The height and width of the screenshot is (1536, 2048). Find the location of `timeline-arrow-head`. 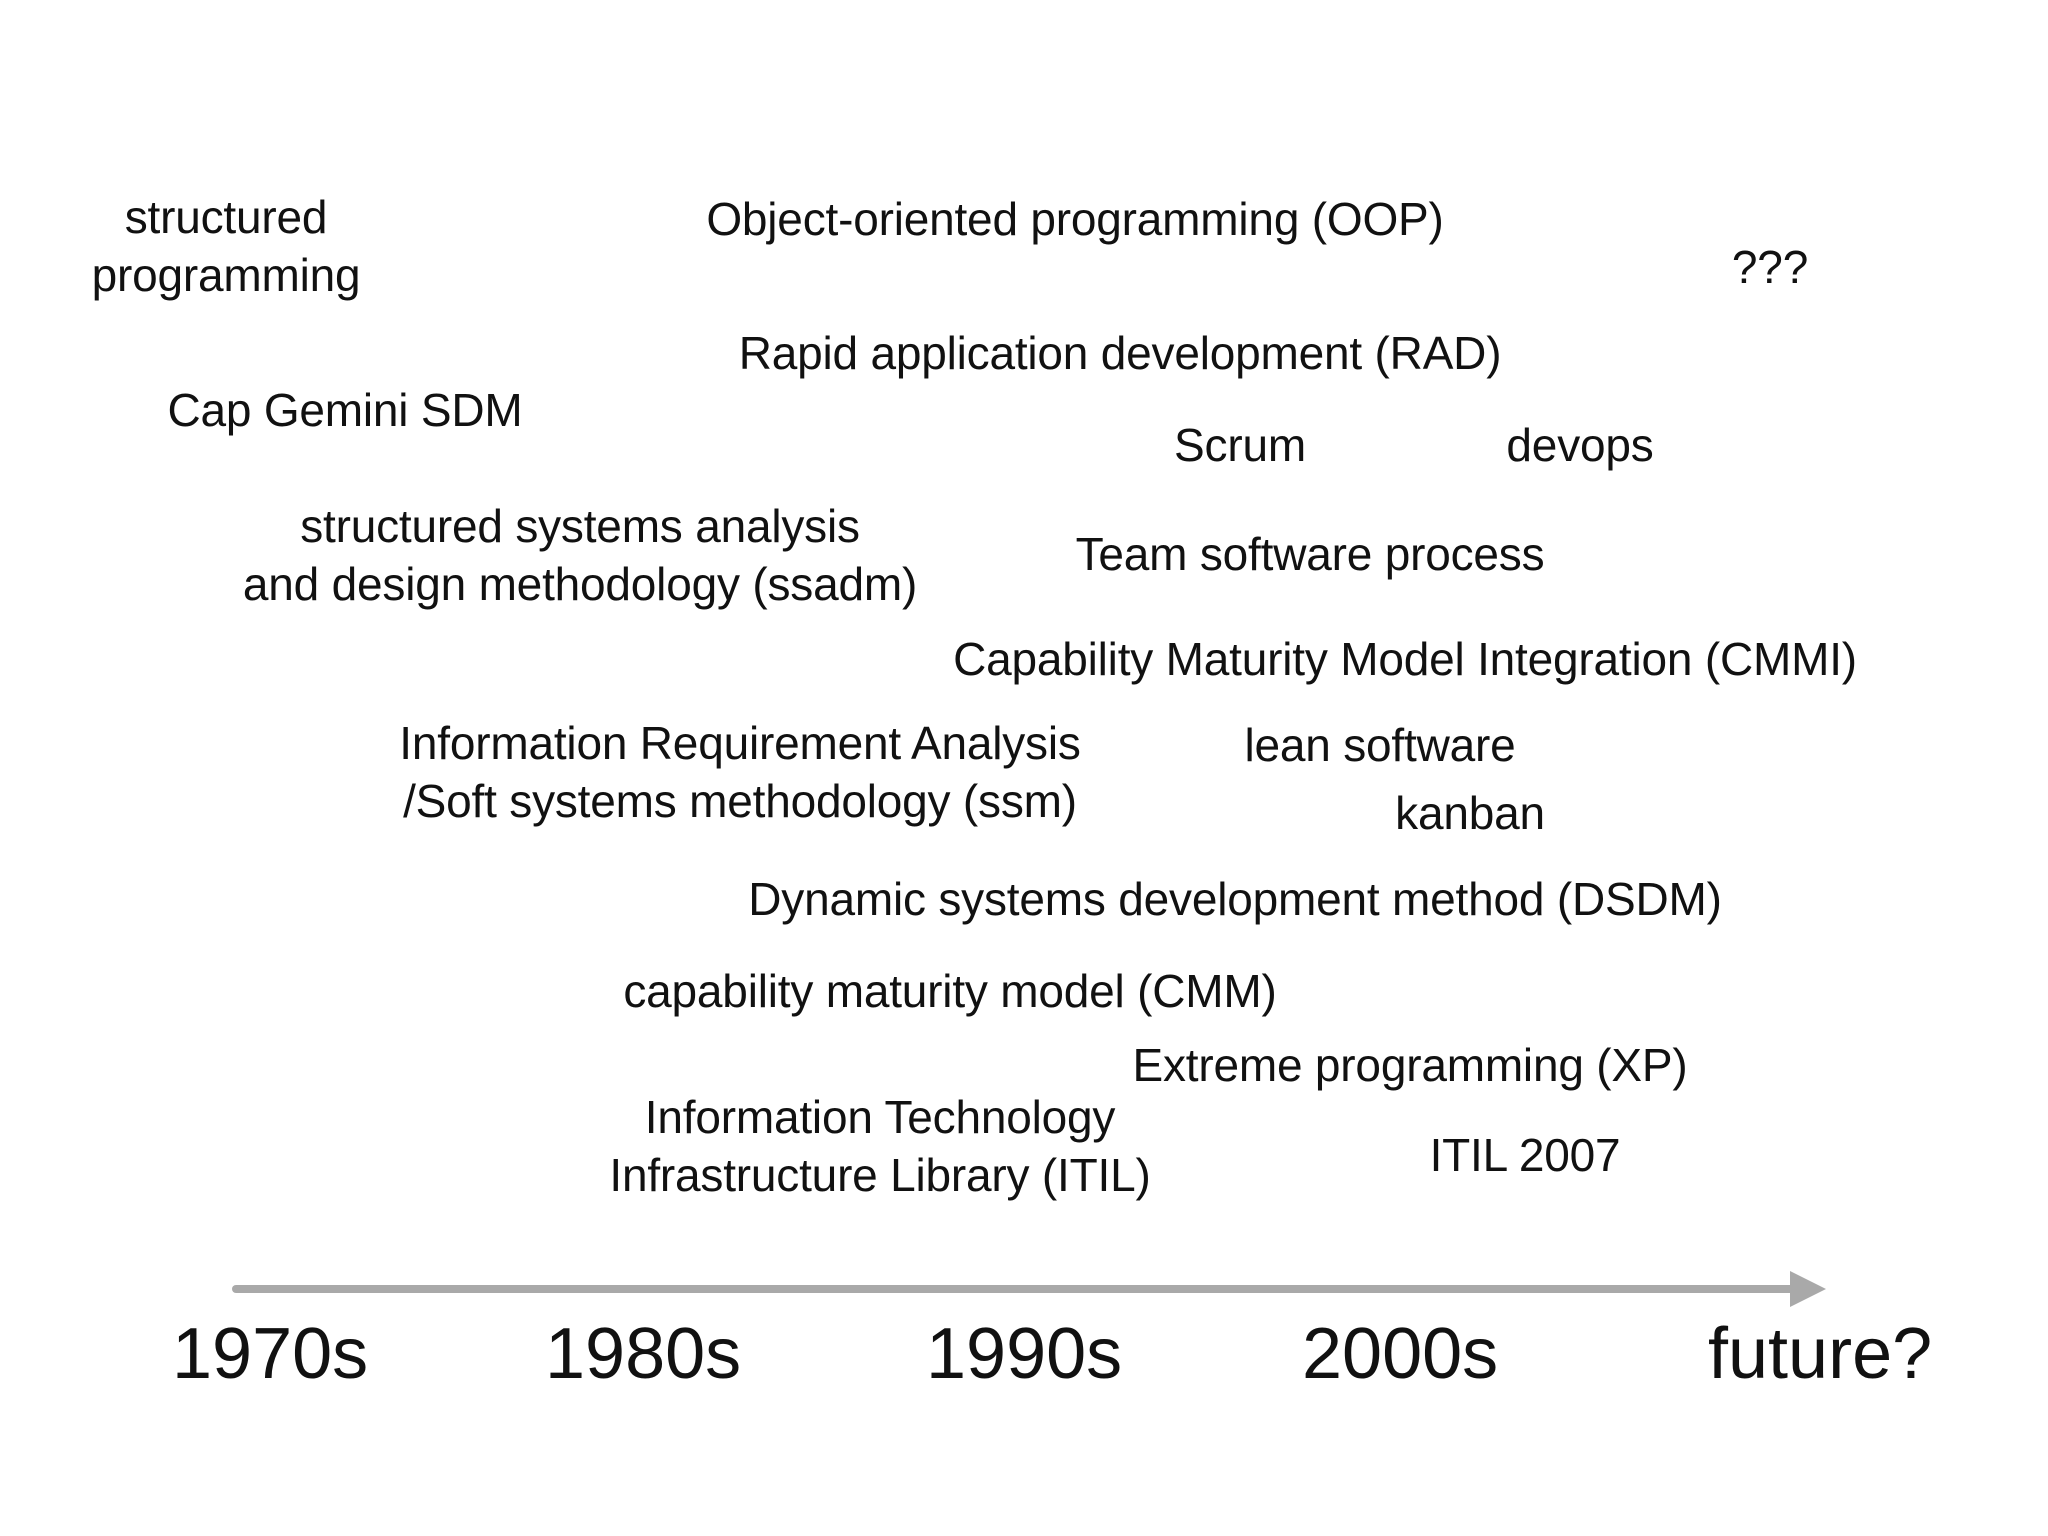

timeline-arrow-head is located at coordinates (1808, 1289).